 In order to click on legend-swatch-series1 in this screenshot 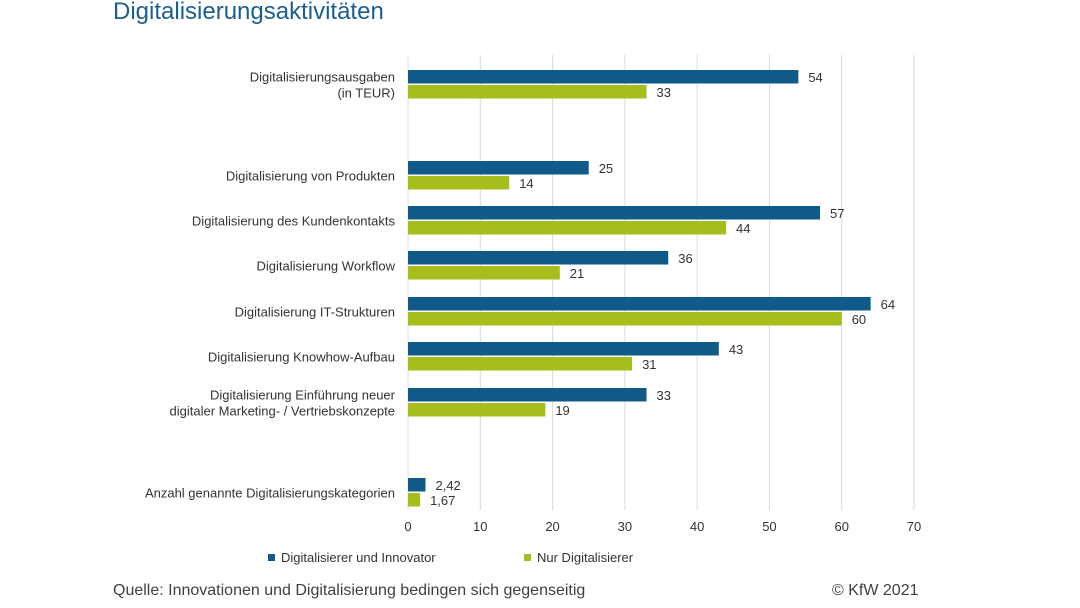, I will do `click(271, 557)`.